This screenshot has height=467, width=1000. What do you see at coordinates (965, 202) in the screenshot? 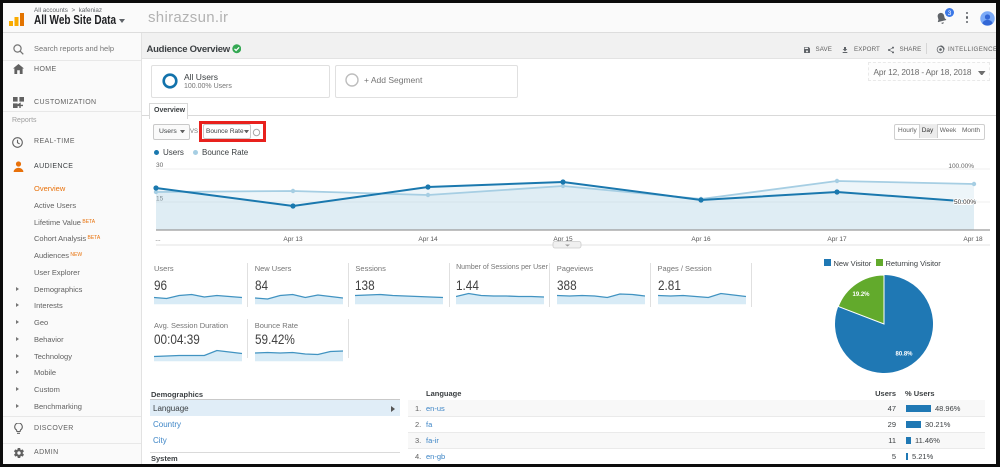
I see `svg-text: 50.00%` at bounding box center [965, 202].